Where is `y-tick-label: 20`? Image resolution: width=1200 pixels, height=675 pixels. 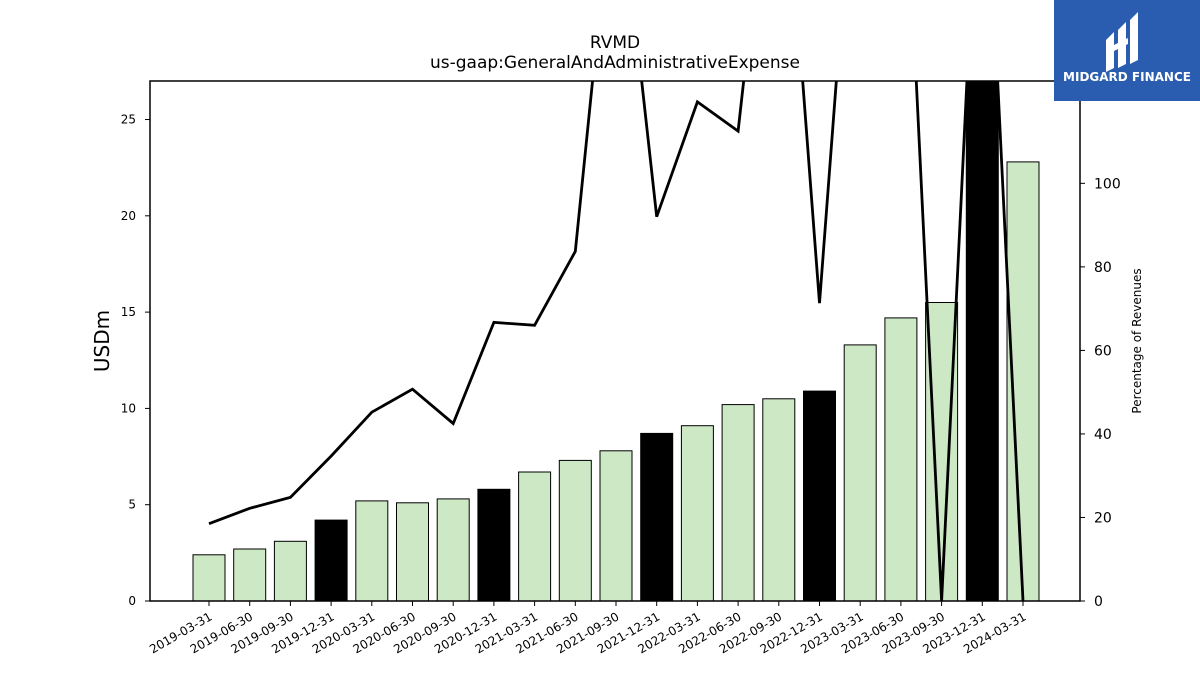 y-tick-label: 20 is located at coordinates (128, 216).